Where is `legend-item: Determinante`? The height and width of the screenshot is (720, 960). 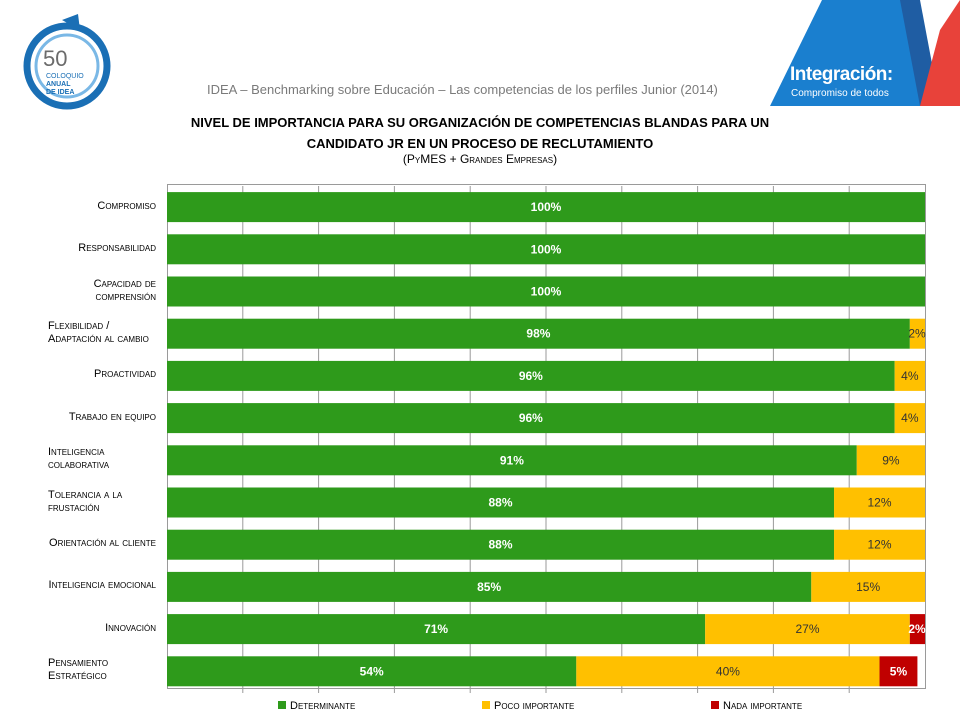
legend-item: Determinante is located at coordinates (316, 706).